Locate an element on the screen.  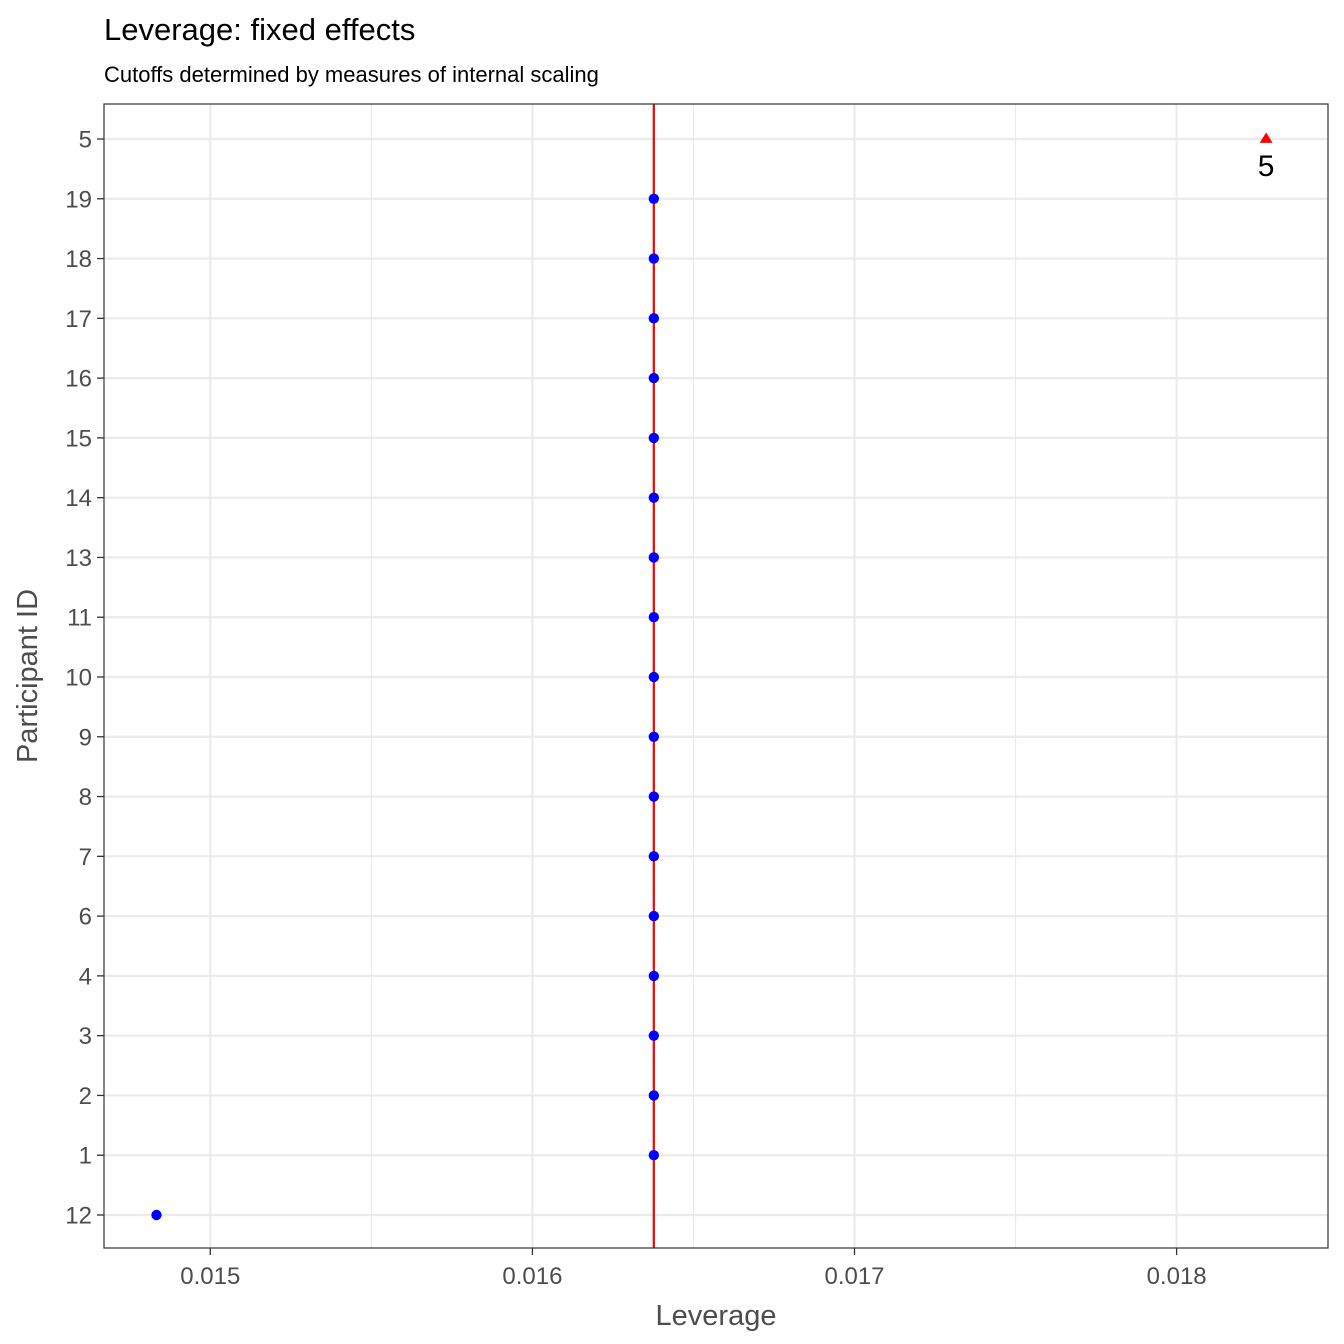
x-tick-label: 0.018 is located at coordinates (1177, 1276).